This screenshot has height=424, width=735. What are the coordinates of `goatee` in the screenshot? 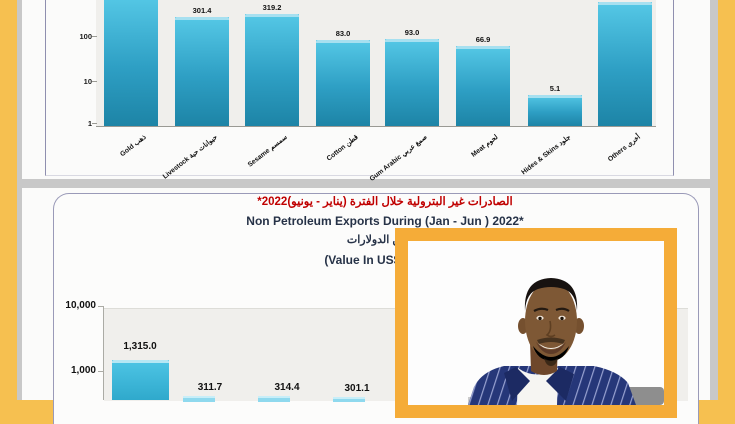 It's located at (551, 362).